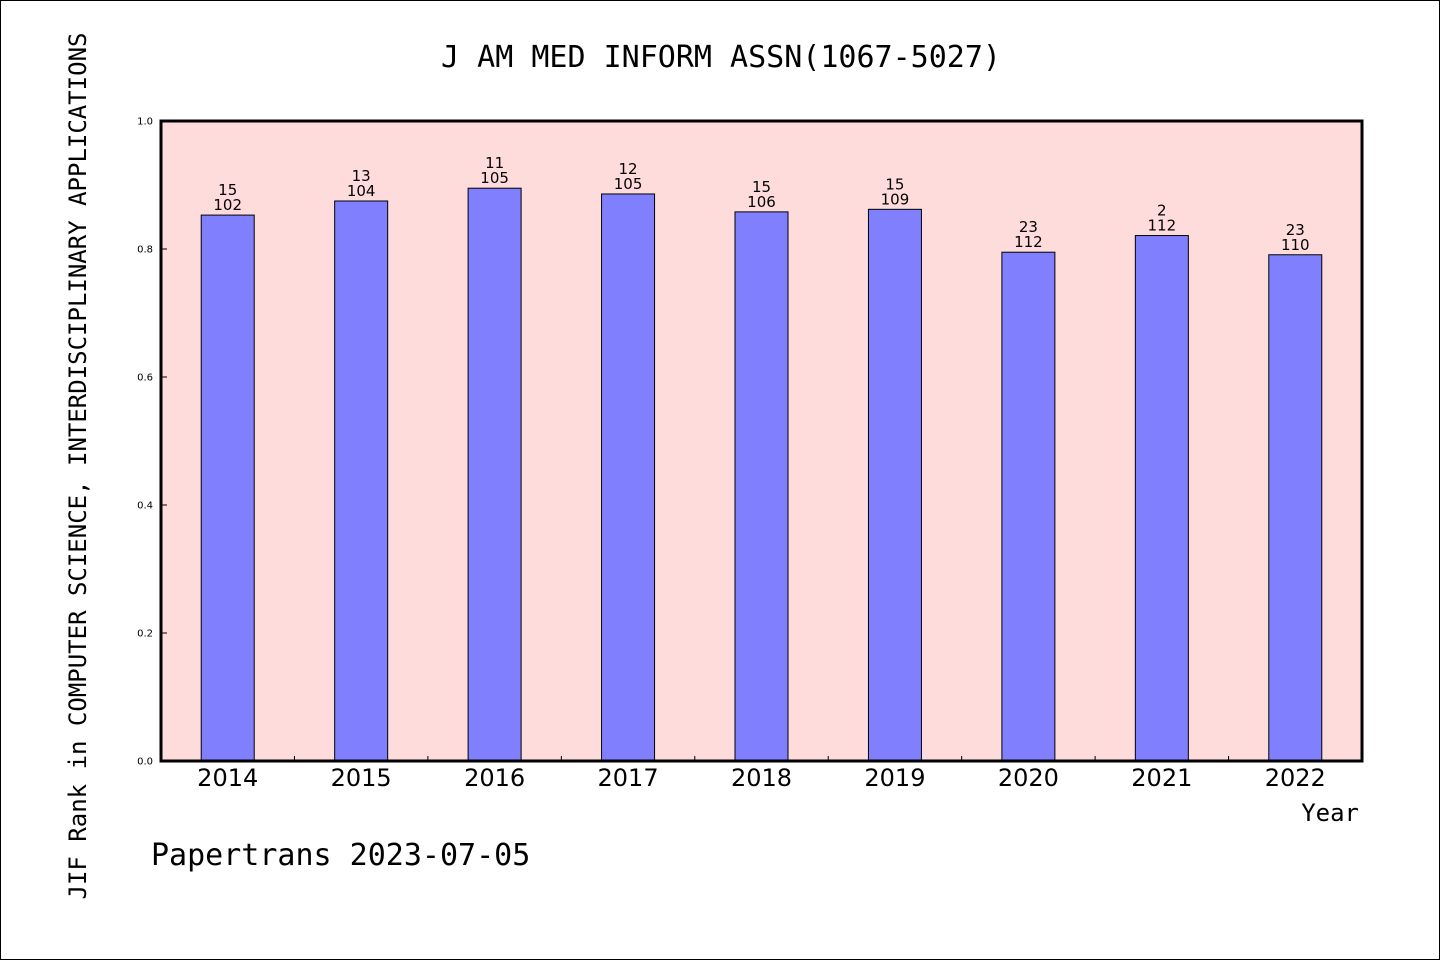  I want to click on y-tick-label-0.0: 0.0, so click(145, 762).